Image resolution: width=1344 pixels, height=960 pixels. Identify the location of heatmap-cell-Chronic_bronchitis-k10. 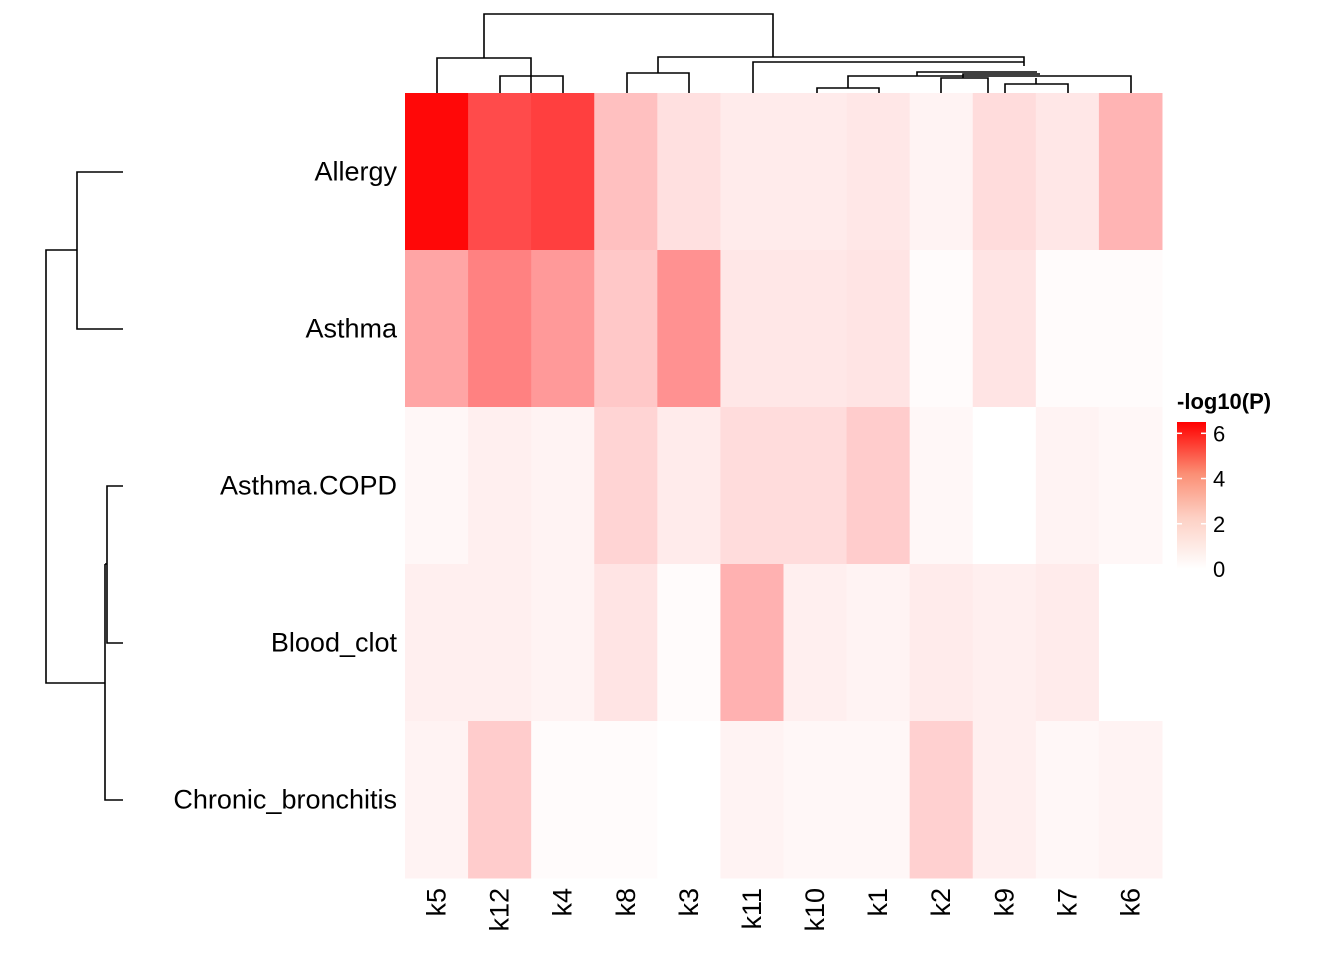
(815, 800).